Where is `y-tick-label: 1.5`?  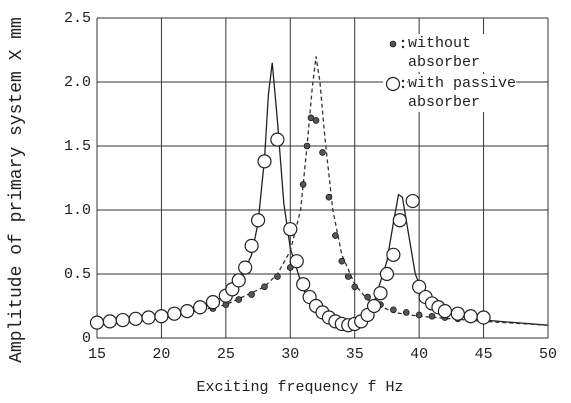
y-tick-label: 1.5 is located at coordinates (77, 146).